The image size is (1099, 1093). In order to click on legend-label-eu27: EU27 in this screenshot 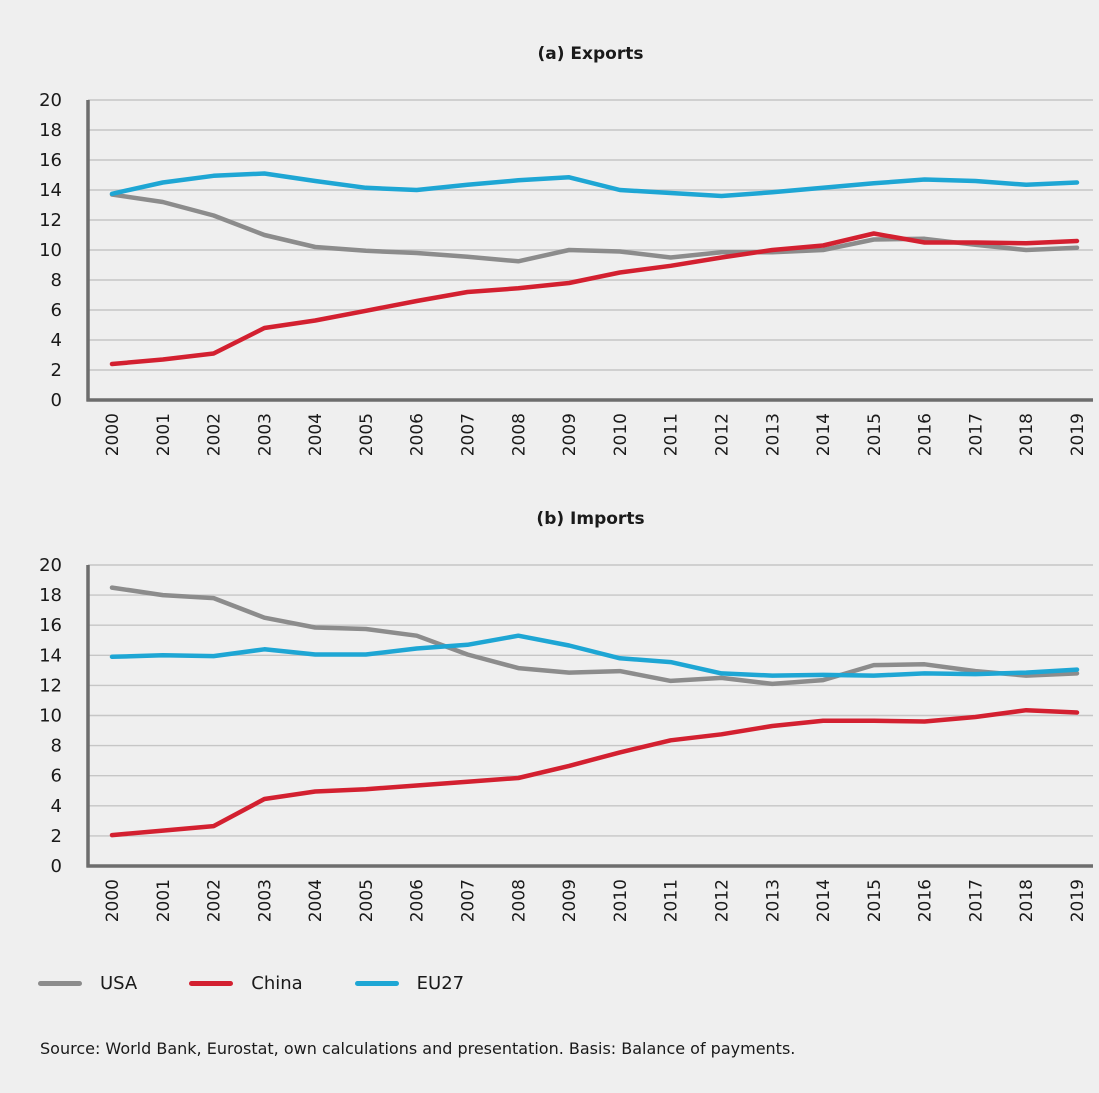, I will do `click(440, 983)`.